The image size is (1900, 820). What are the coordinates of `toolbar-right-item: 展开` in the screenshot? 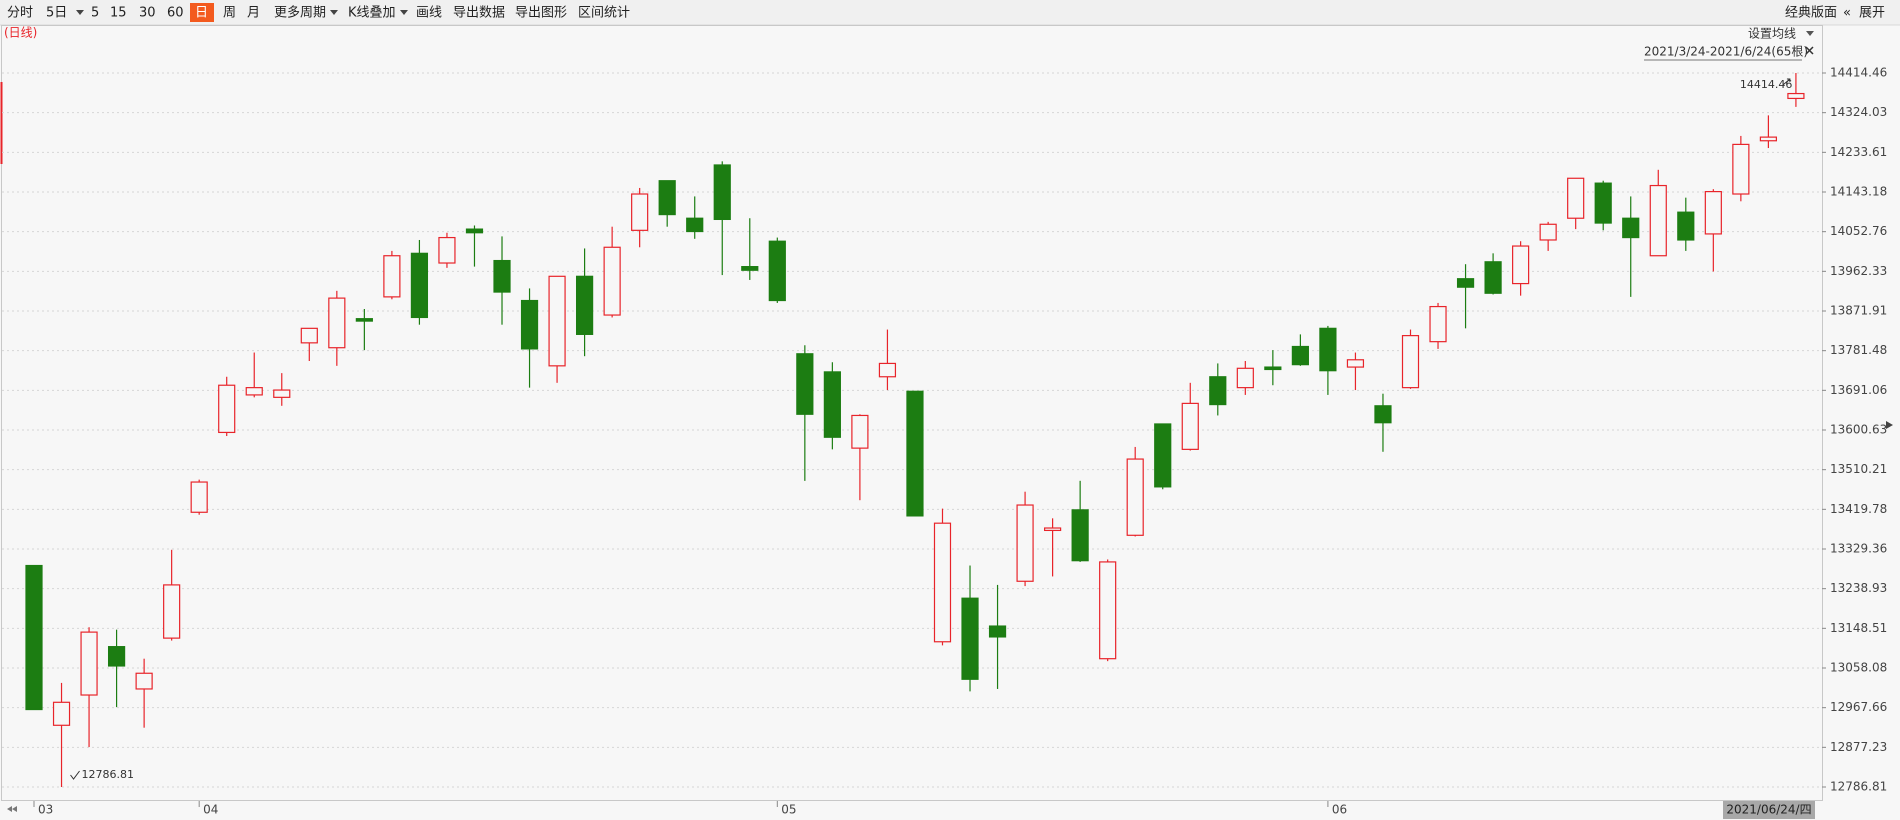 It's located at (1872, 13).